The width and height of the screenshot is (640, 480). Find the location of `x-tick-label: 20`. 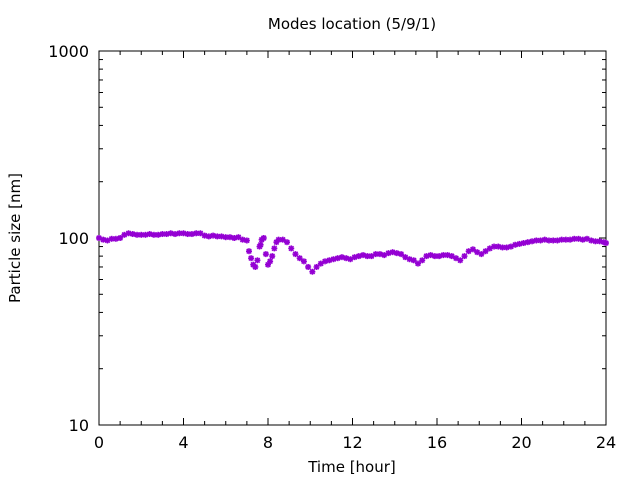

x-tick-label: 20 is located at coordinates (521, 442).